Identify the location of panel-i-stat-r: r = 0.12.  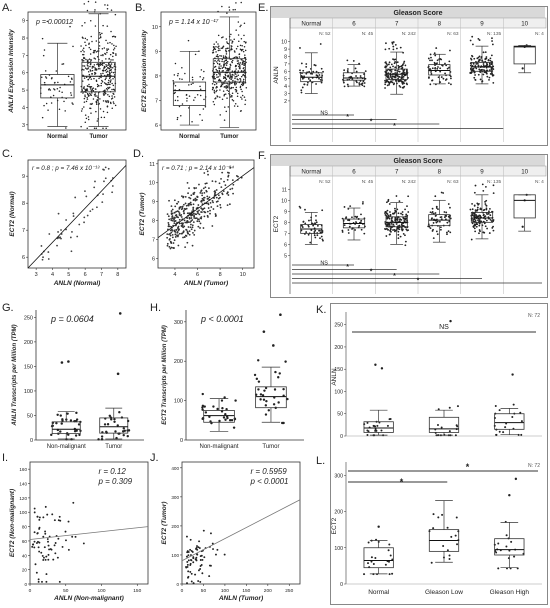
(112, 471).